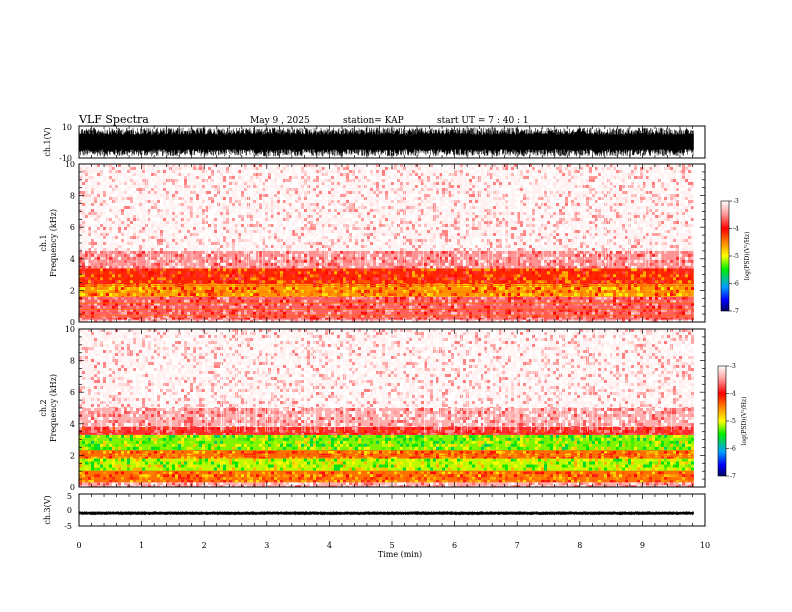 The width and height of the screenshot is (792, 612). Describe the element at coordinates (47, 141) in the screenshot. I see `ch1-waveform-ylabel: ch.1(V)` at that location.